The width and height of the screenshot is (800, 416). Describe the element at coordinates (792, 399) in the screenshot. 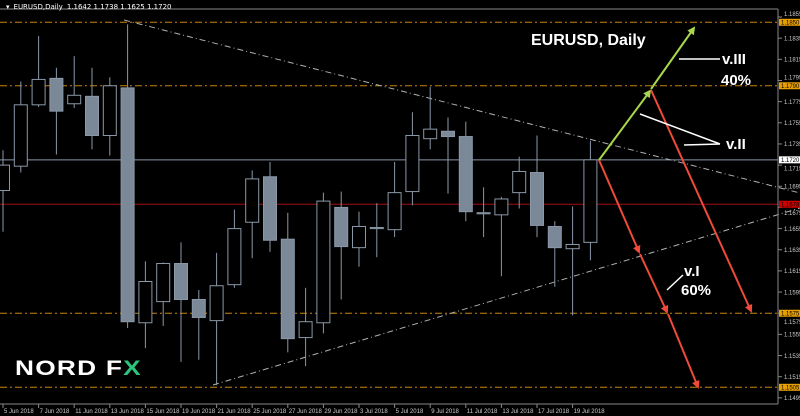

I see `y-tick-label: 1.1495` at that location.